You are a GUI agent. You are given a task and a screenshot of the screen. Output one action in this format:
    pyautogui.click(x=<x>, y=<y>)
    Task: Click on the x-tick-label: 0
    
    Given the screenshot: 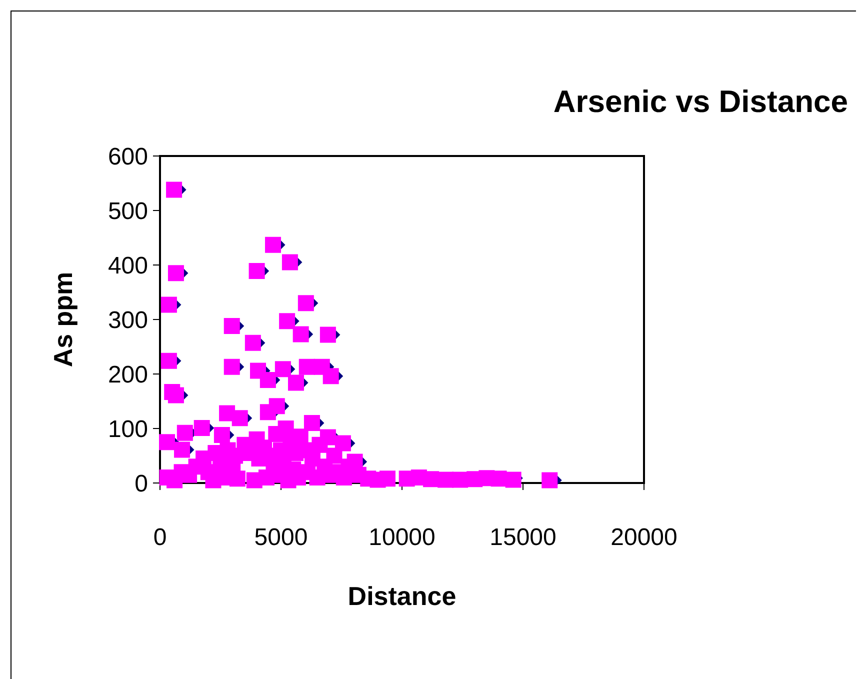 What is the action you would take?
    pyautogui.click(x=160, y=537)
    